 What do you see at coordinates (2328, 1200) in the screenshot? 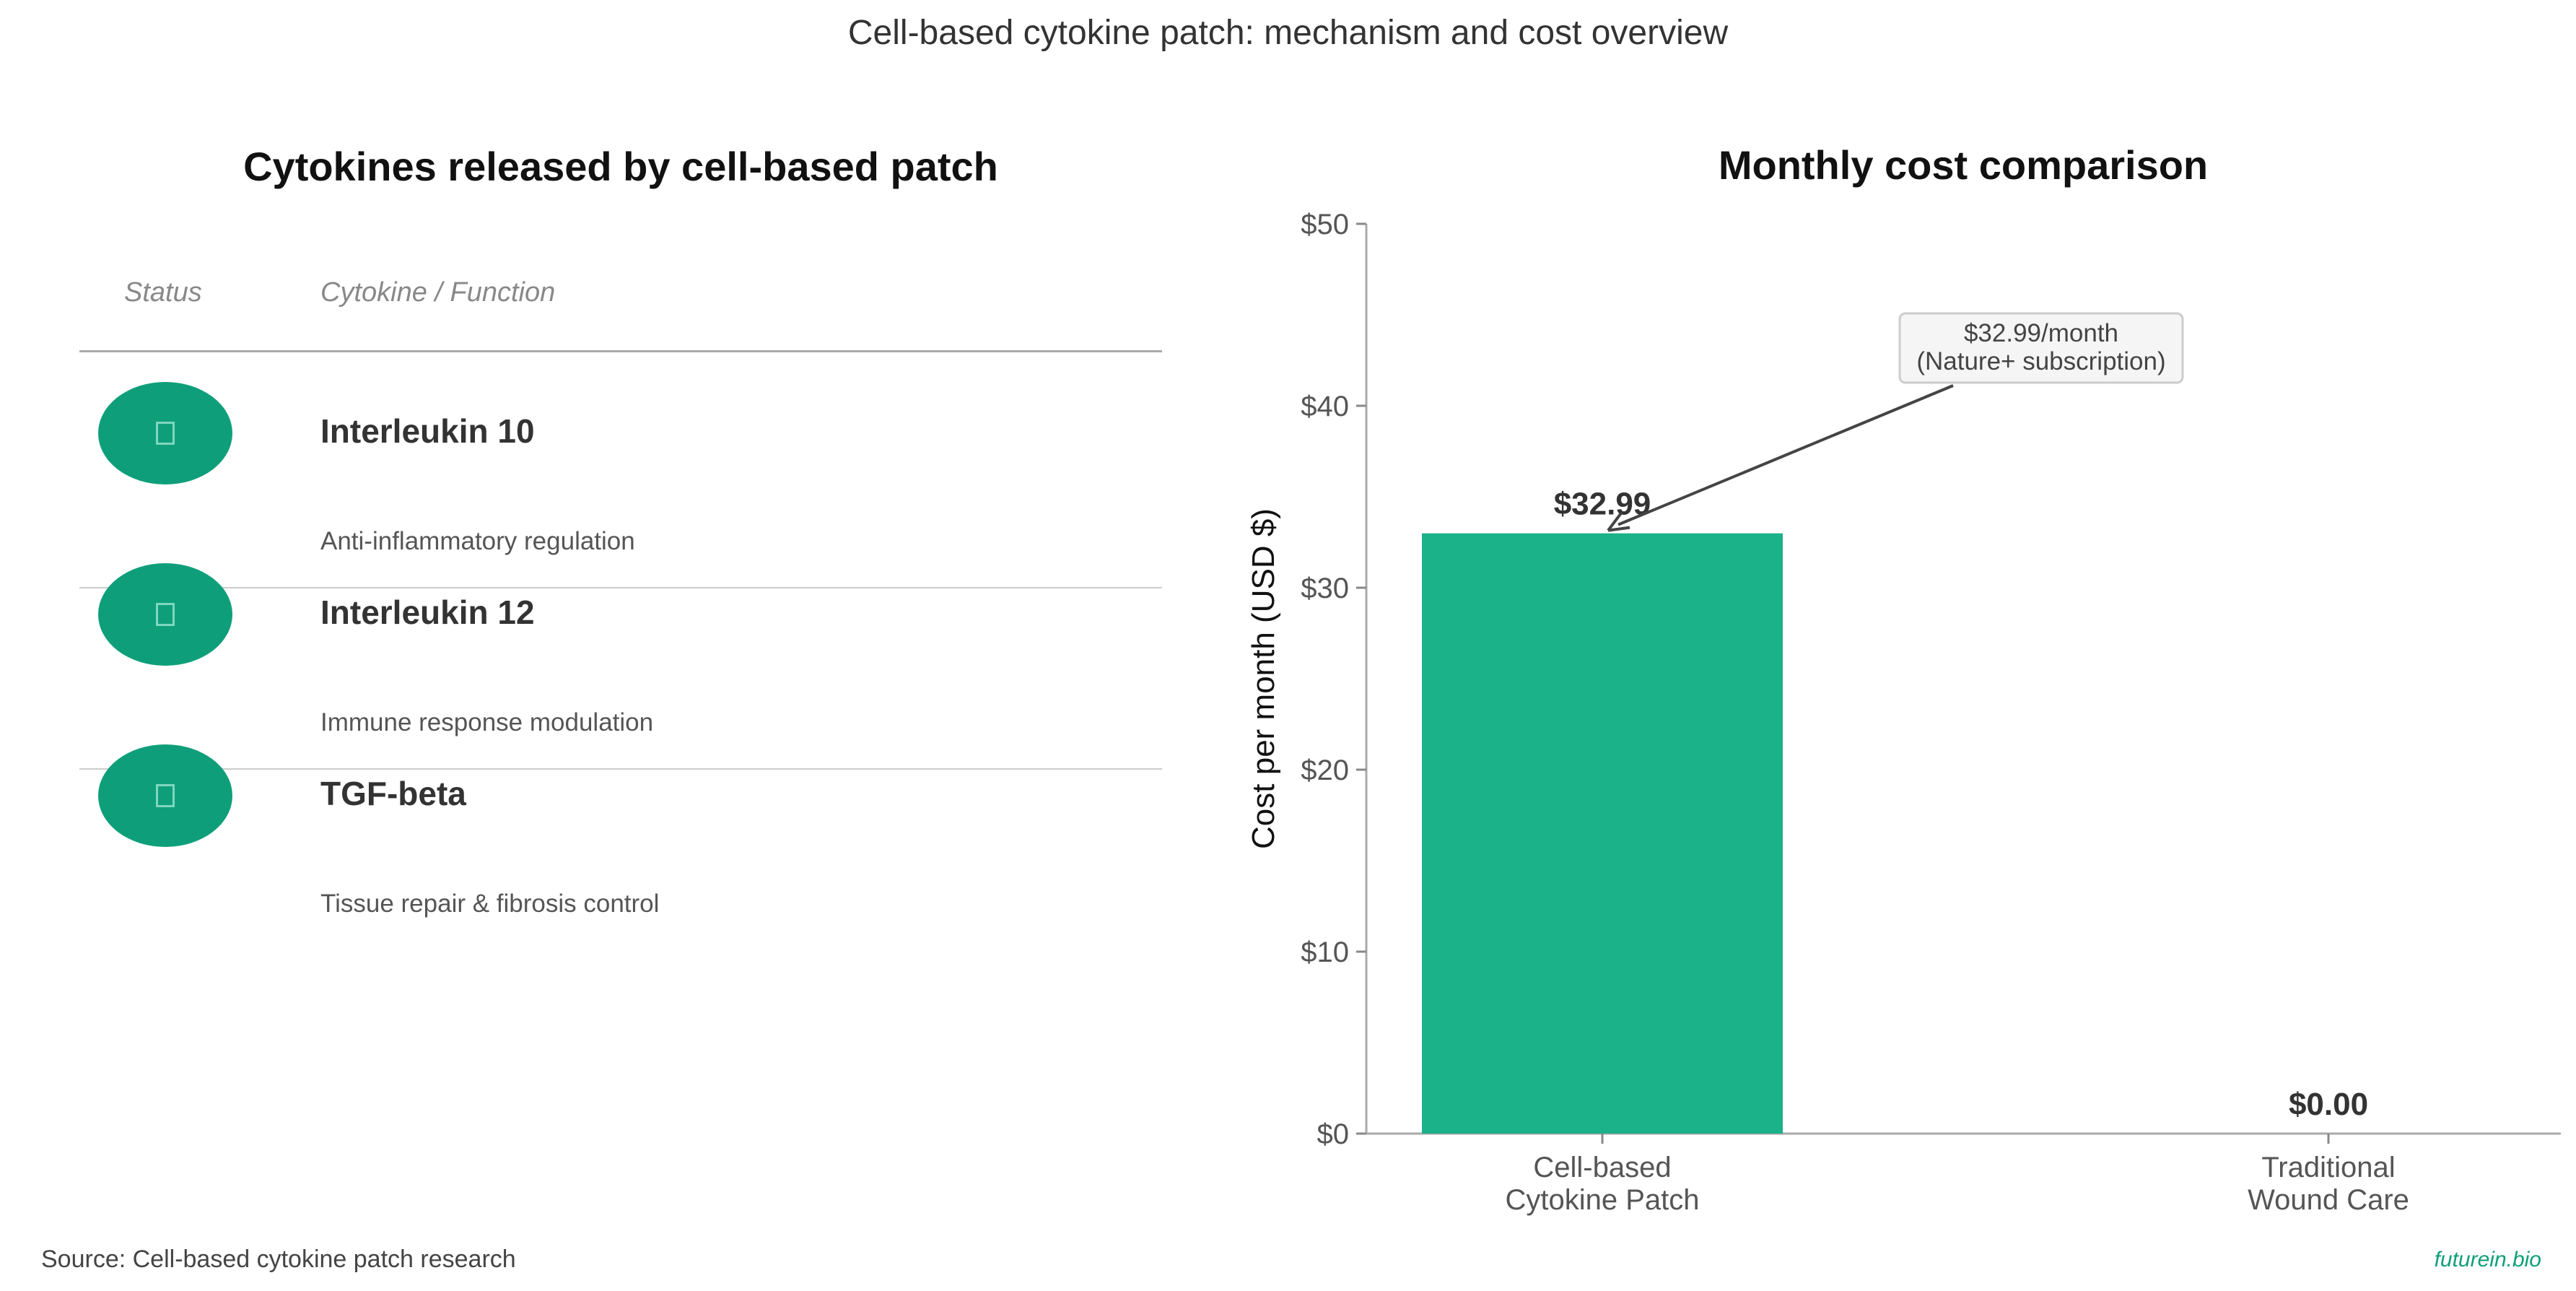
I see `x-tick-label: Wound Care` at bounding box center [2328, 1200].